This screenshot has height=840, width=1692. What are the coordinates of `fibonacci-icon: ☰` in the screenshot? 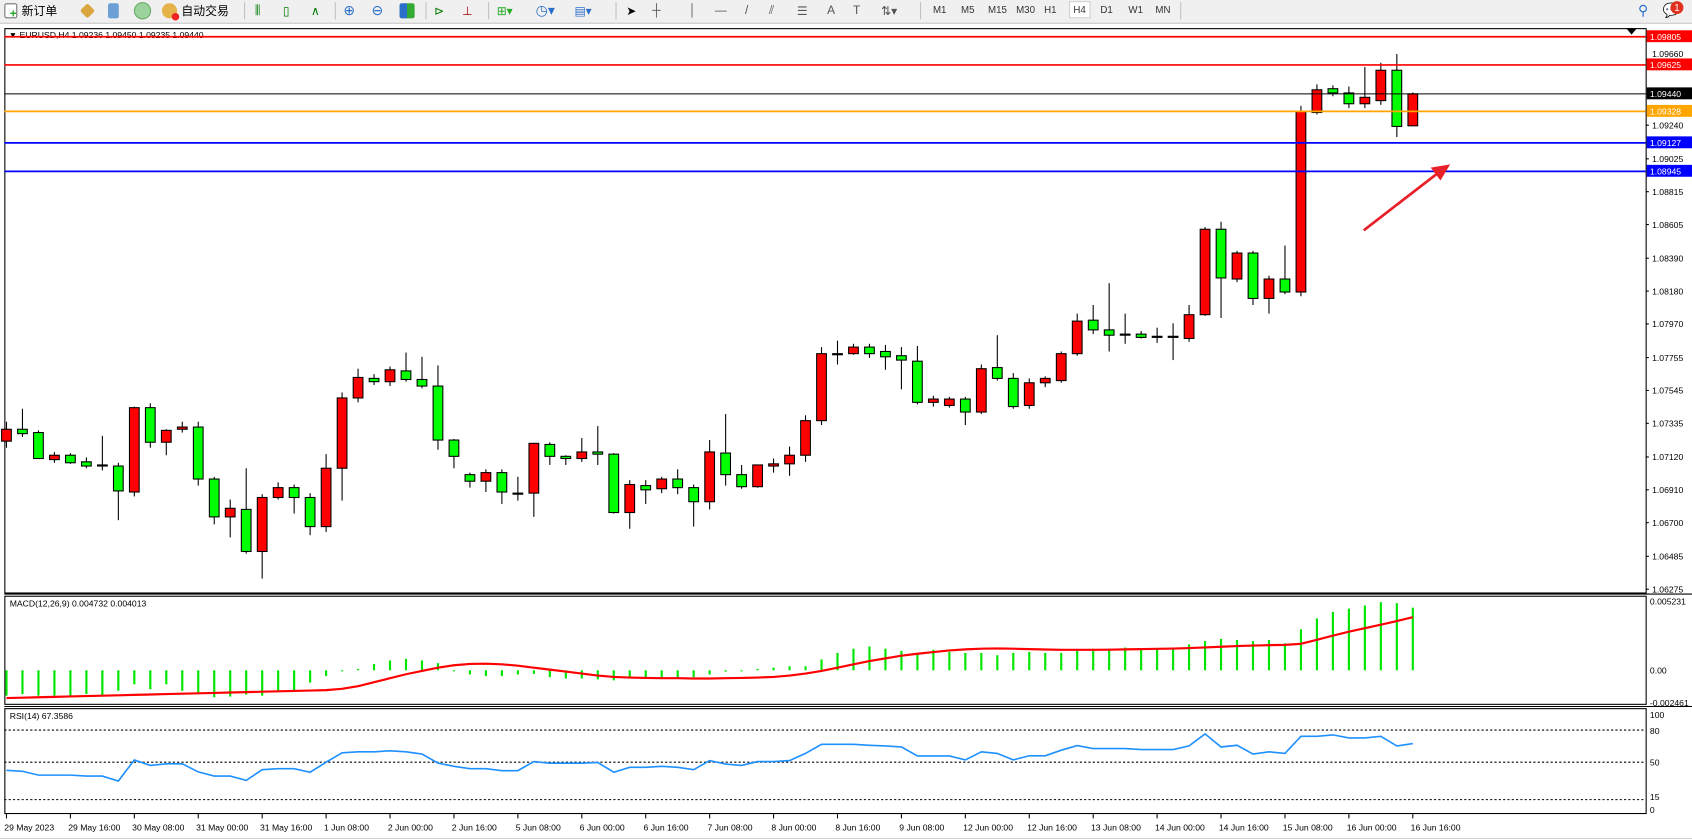 It's located at (802, 11).